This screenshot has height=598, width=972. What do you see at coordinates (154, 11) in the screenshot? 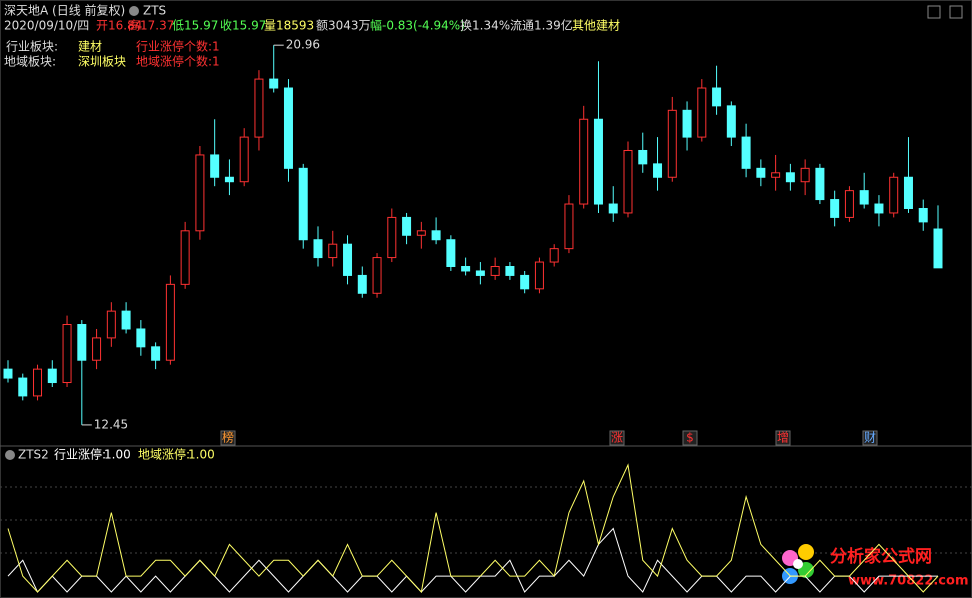
I see `indicator-name: ZTS` at bounding box center [154, 11].